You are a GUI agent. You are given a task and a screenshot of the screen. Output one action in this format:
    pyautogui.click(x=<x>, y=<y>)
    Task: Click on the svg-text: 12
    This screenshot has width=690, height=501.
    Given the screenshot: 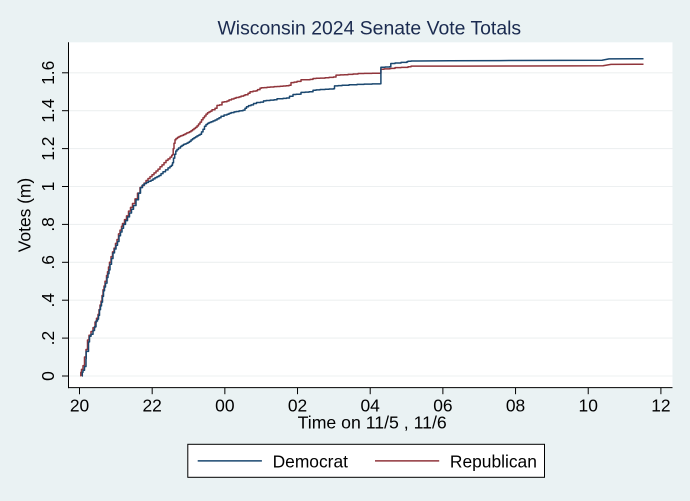 What is the action you would take?
    pyautogui.click(x=660, y=406)
    